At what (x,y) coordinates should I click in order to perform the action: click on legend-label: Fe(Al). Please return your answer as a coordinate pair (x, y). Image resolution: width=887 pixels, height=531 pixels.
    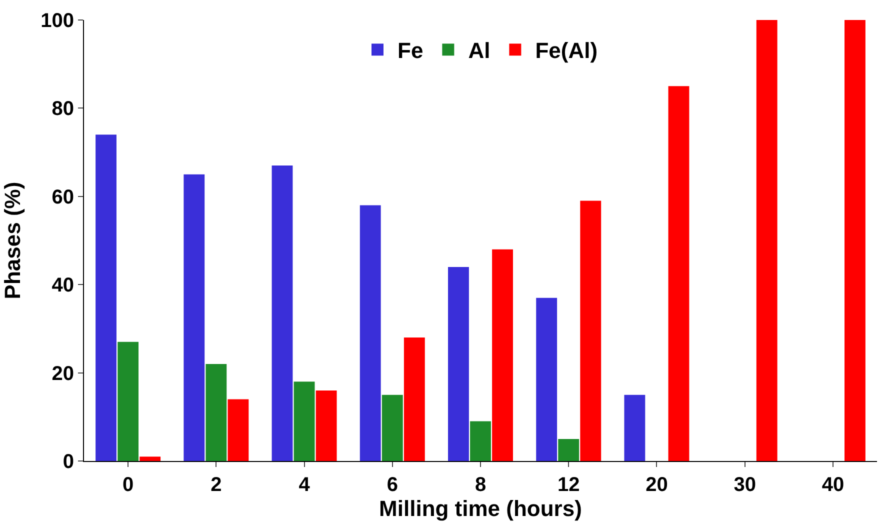
    Looking at the image, I should click on (566, 51).